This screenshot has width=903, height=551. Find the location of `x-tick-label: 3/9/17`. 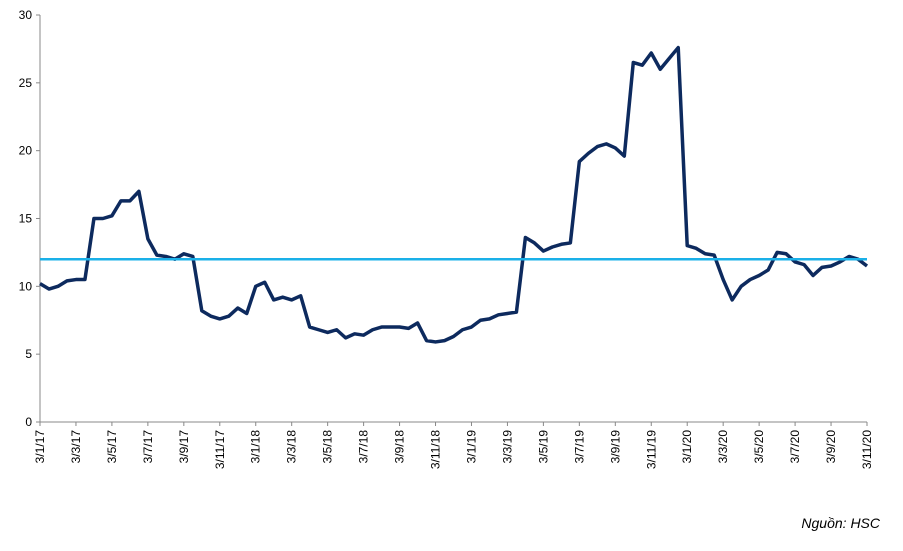

x-tick-label: 3/9/17 is located at coordinates (184, 447).